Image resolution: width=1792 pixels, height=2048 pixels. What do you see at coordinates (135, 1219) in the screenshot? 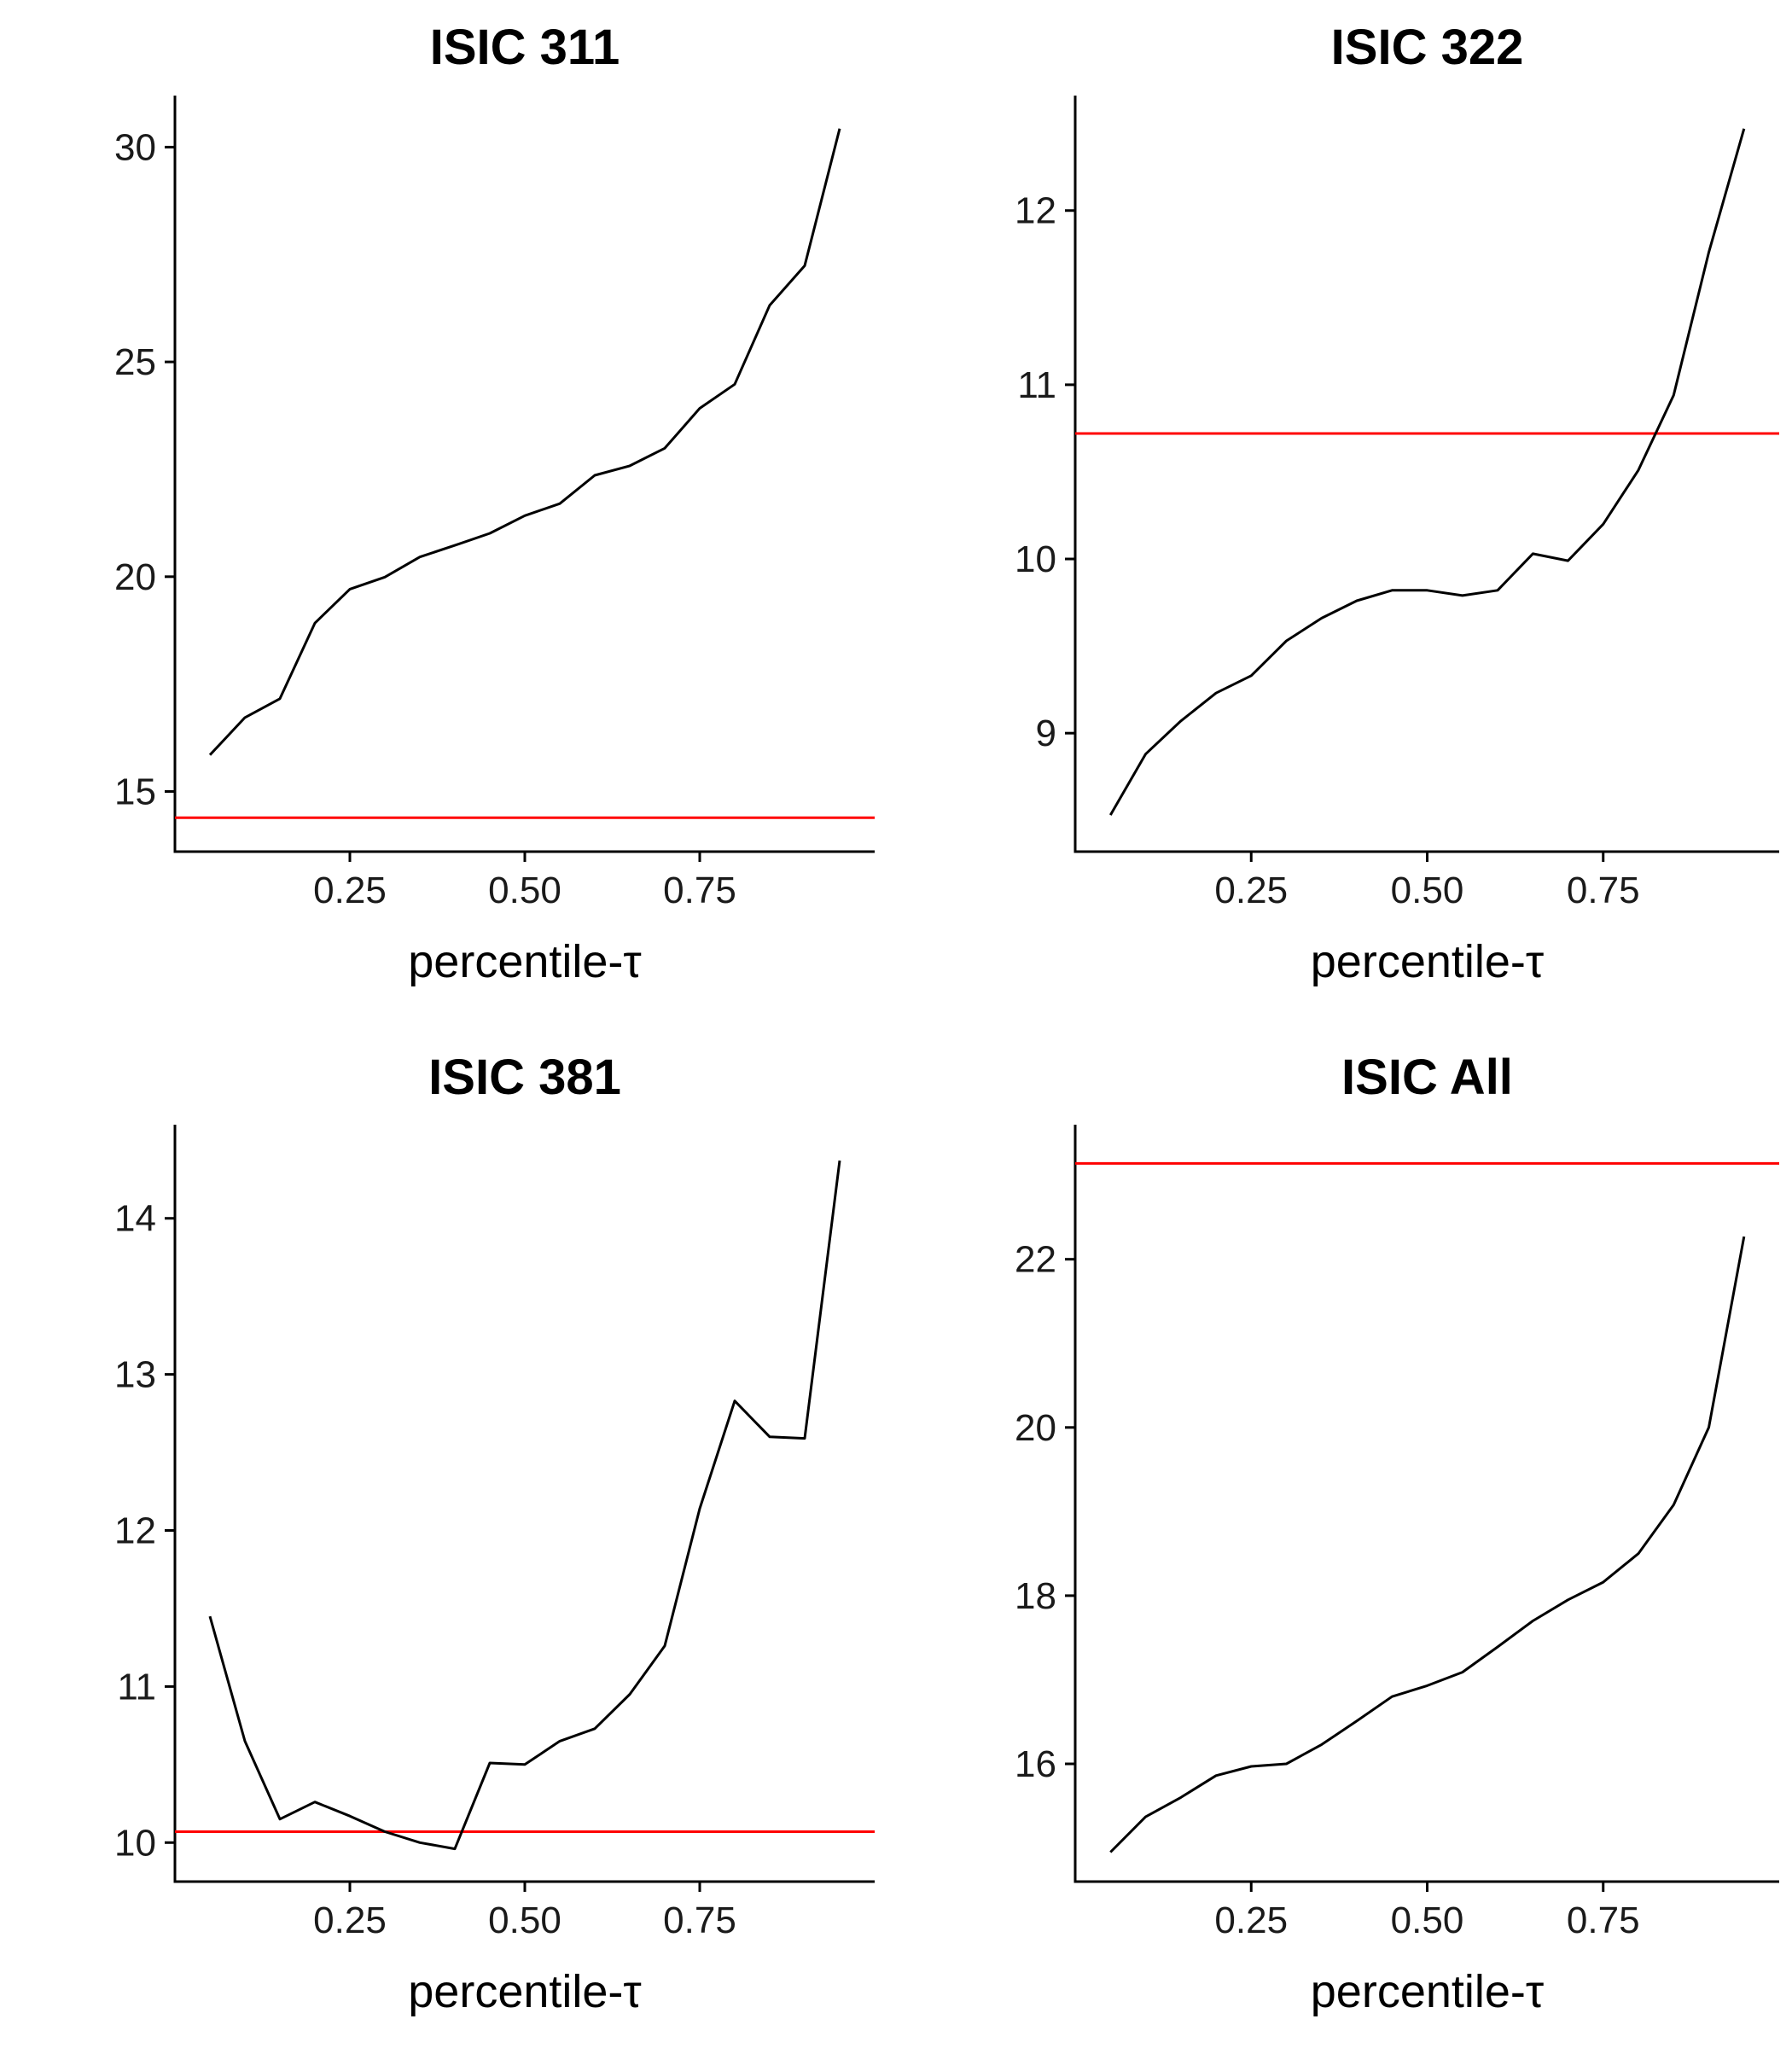
I see `y-tick-label: 14` at bounding box center [135, 1219].